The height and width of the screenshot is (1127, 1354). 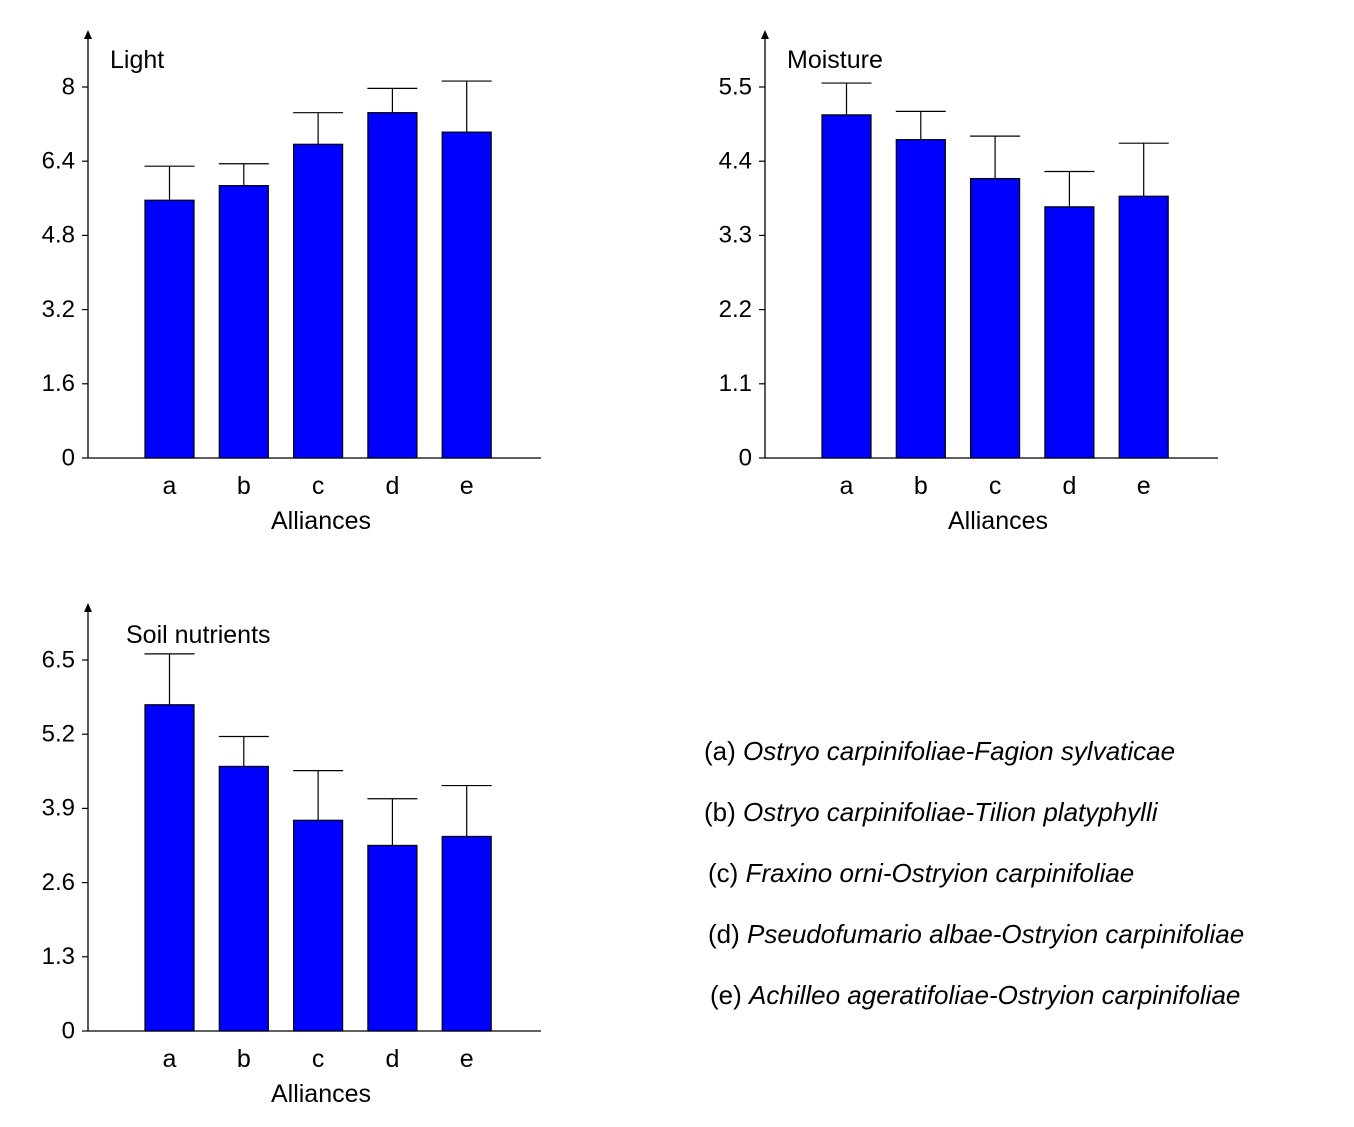 What do you see at coordinates (58, 235) in the screenshot?
I see `y-tick-label: 4.8` at bounding box center [58, 235].